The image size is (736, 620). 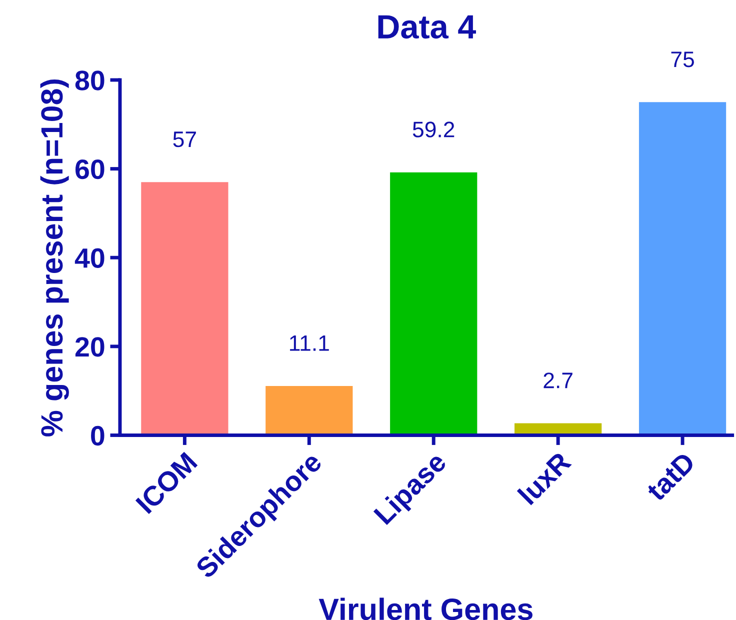 I want to click on data-label: 11.1, so click(x=309, y=343).